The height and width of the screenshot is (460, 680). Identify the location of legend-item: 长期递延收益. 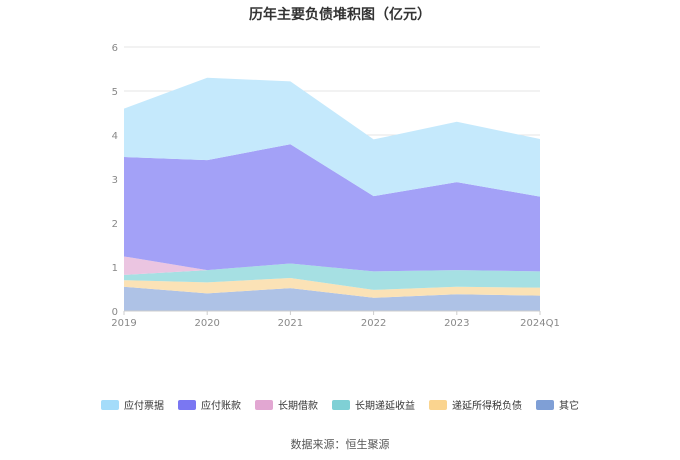
(373, 405).